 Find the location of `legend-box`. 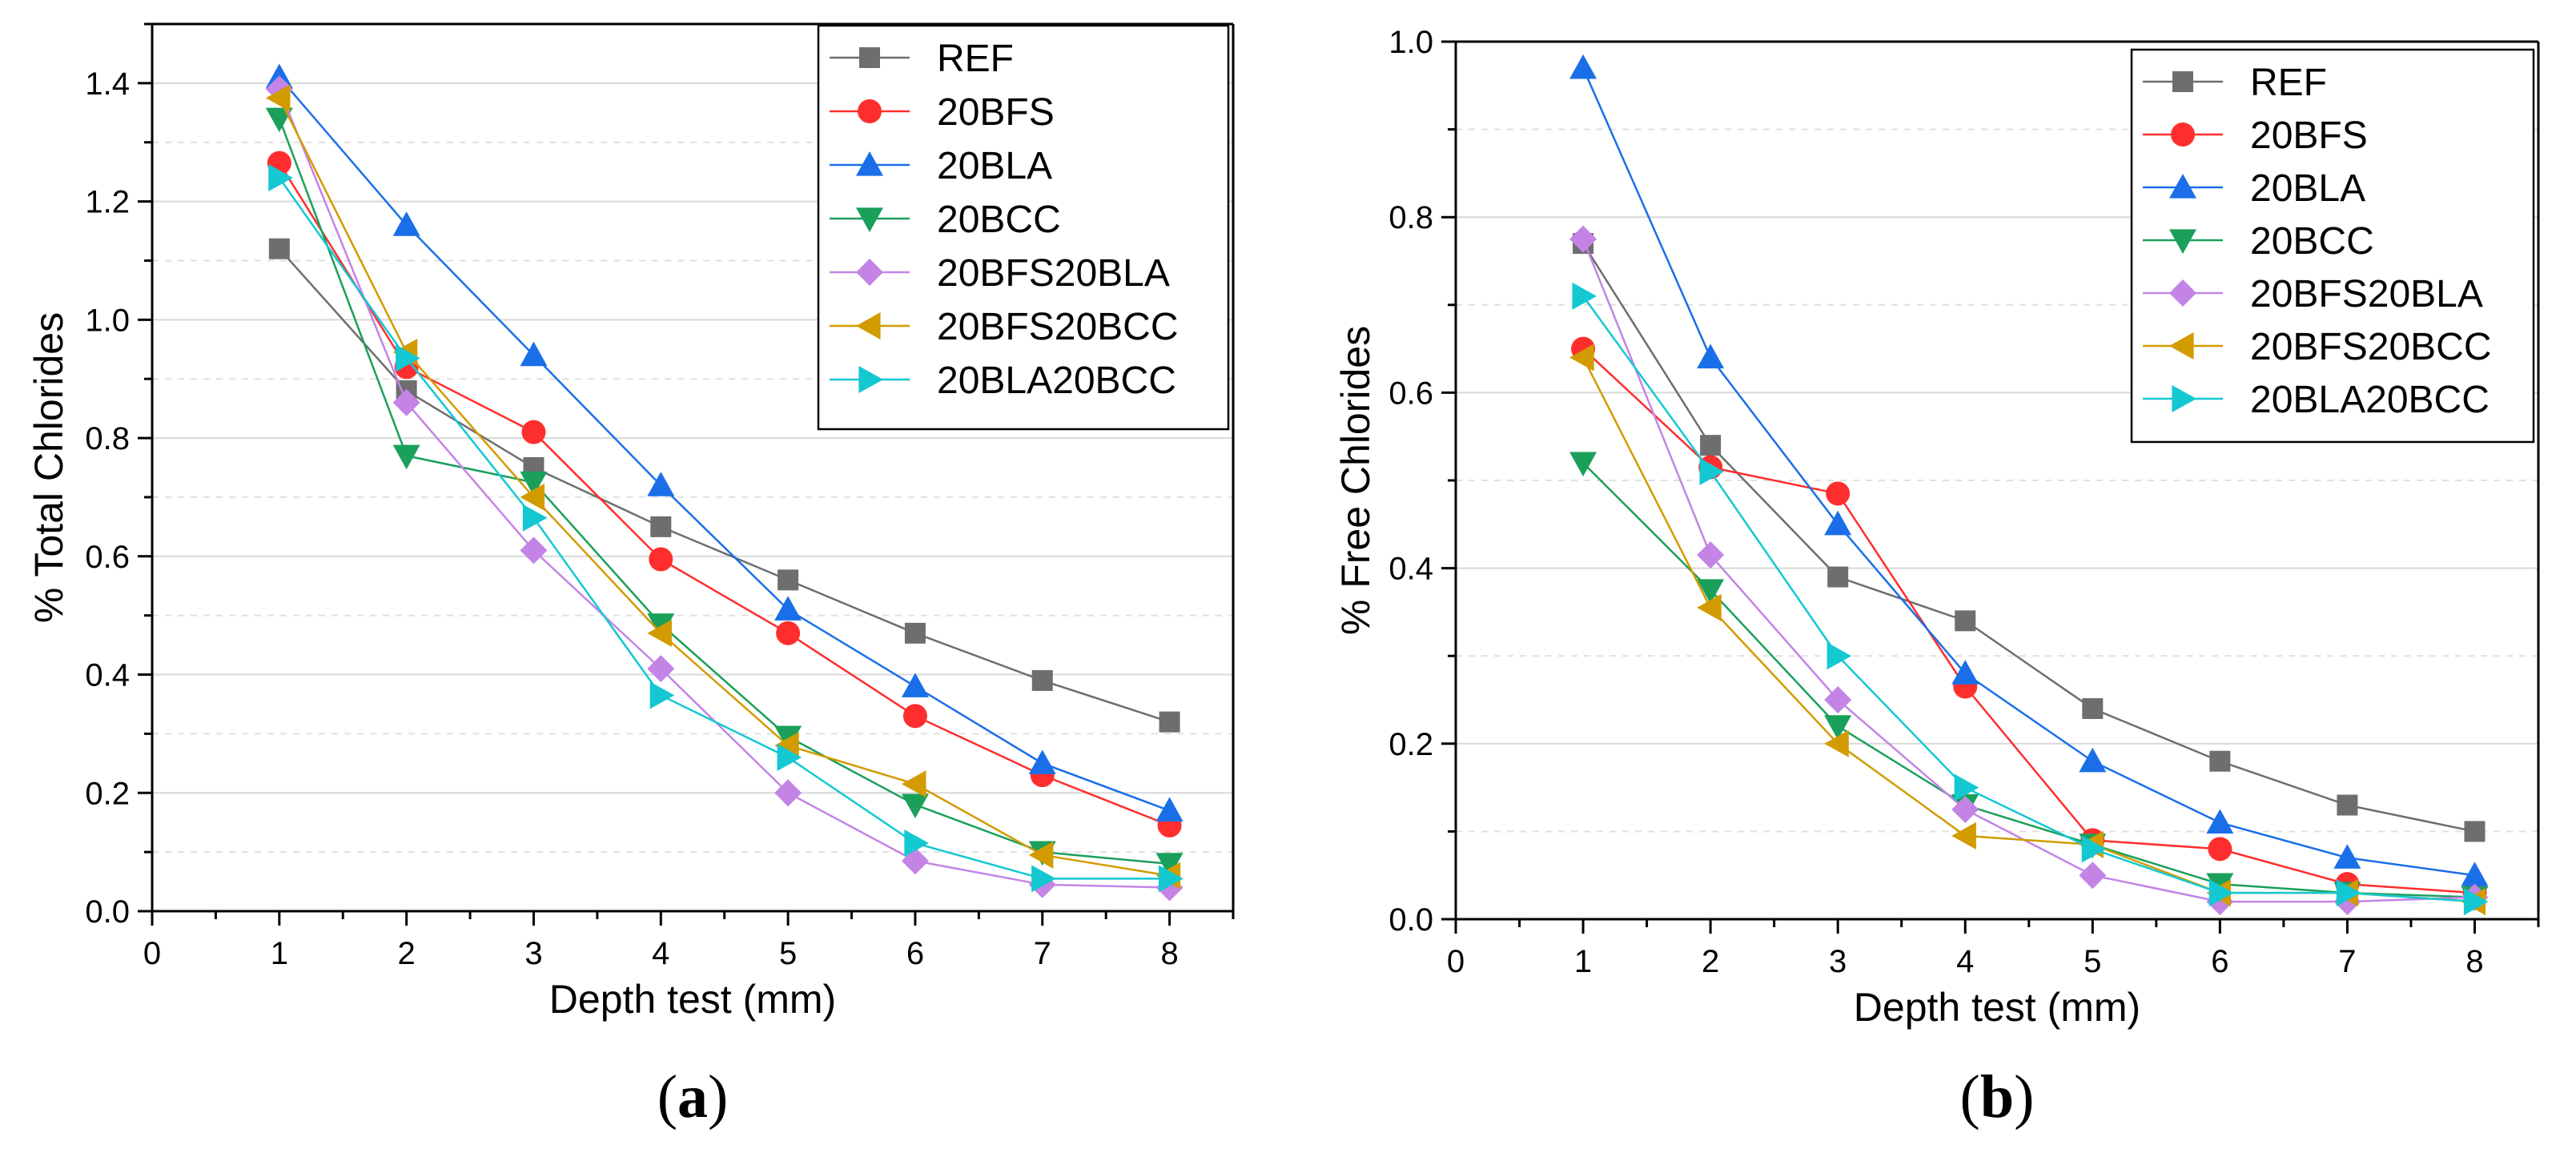

legend-box is located at coordinates (1023, 227).